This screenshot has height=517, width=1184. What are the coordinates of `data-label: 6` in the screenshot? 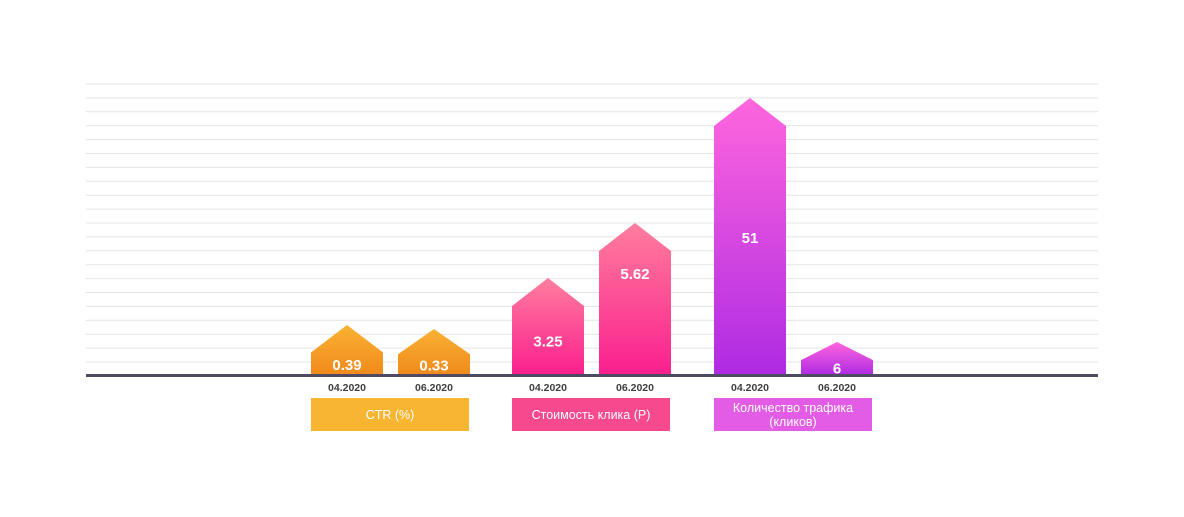 It's located at (837, 369).